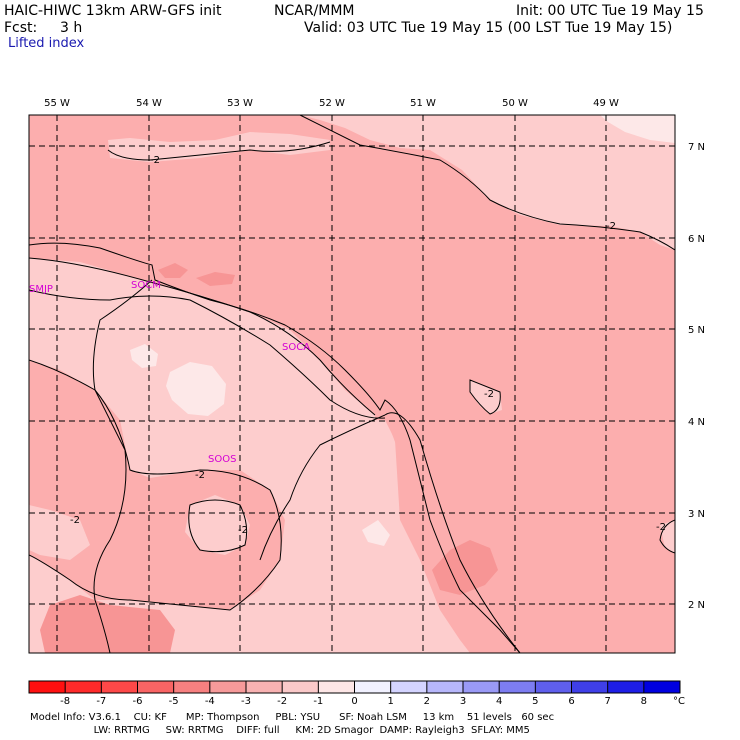  Describe the element at coordinates (452, 532) in the screenshot. I see `contour-east` at that location.